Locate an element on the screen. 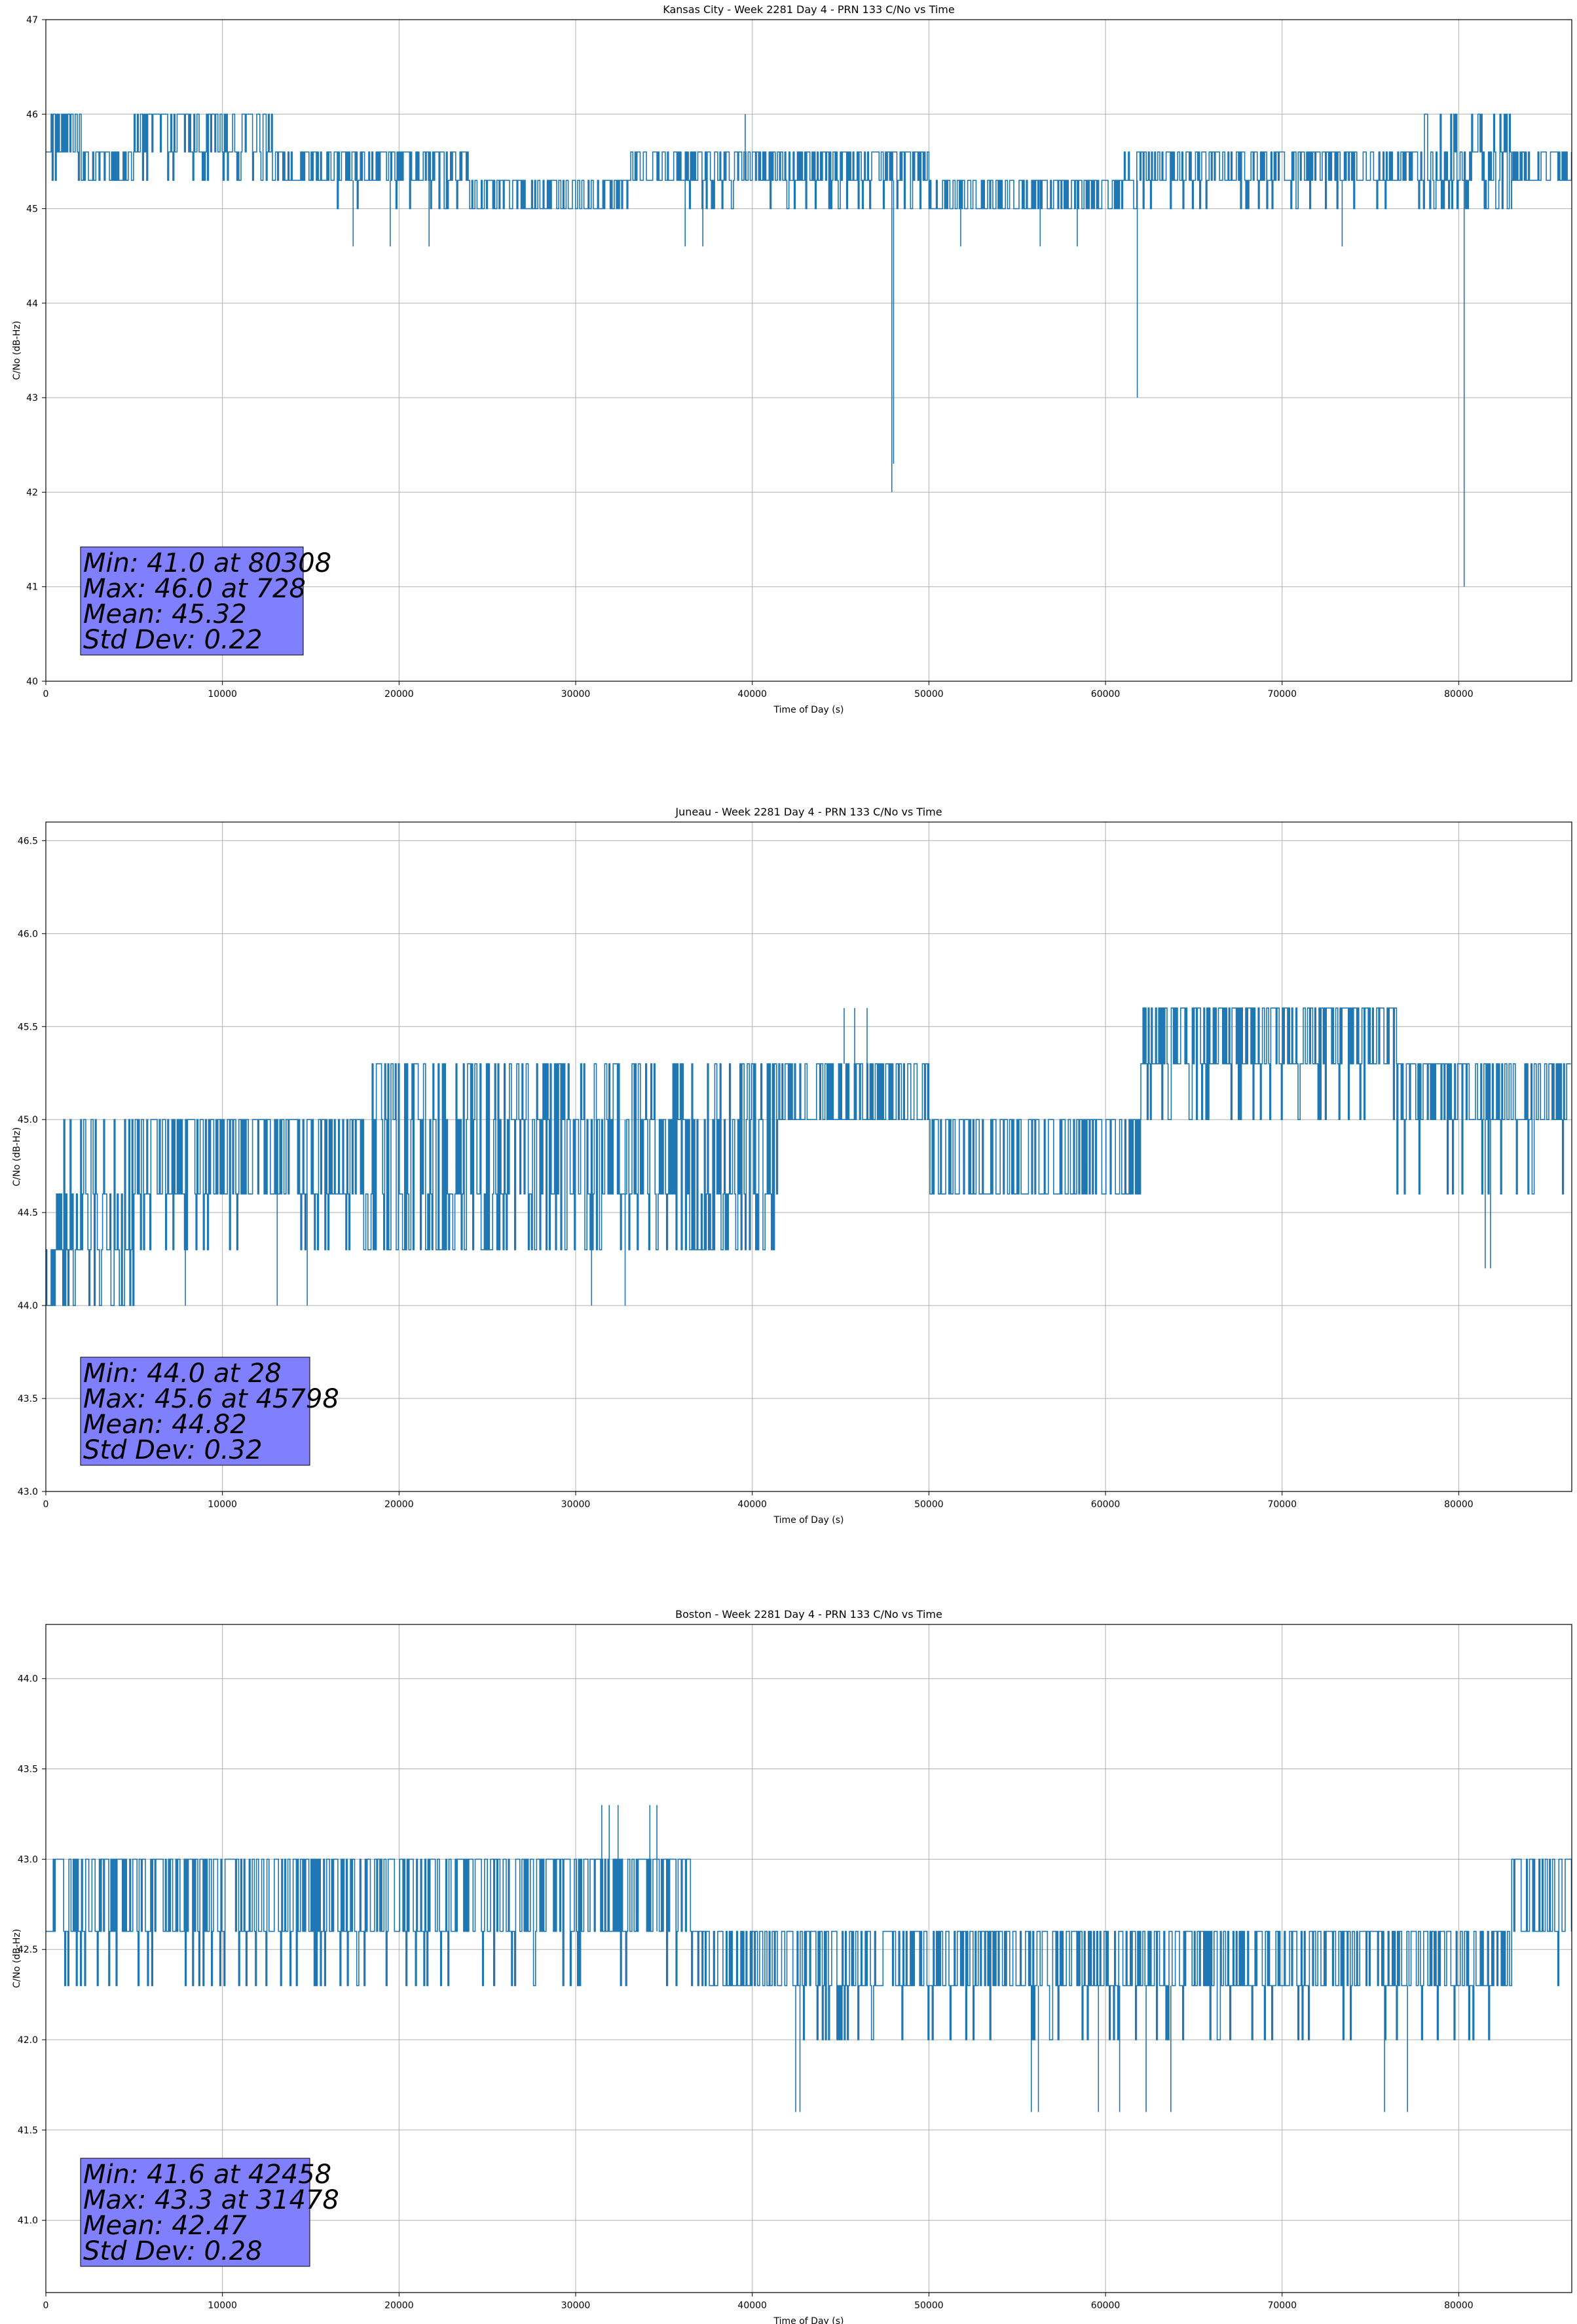 This screenshot has width=1577, height=2324. stats-line: Std Dev: 0.28 is located at coordinates (173, 2251).